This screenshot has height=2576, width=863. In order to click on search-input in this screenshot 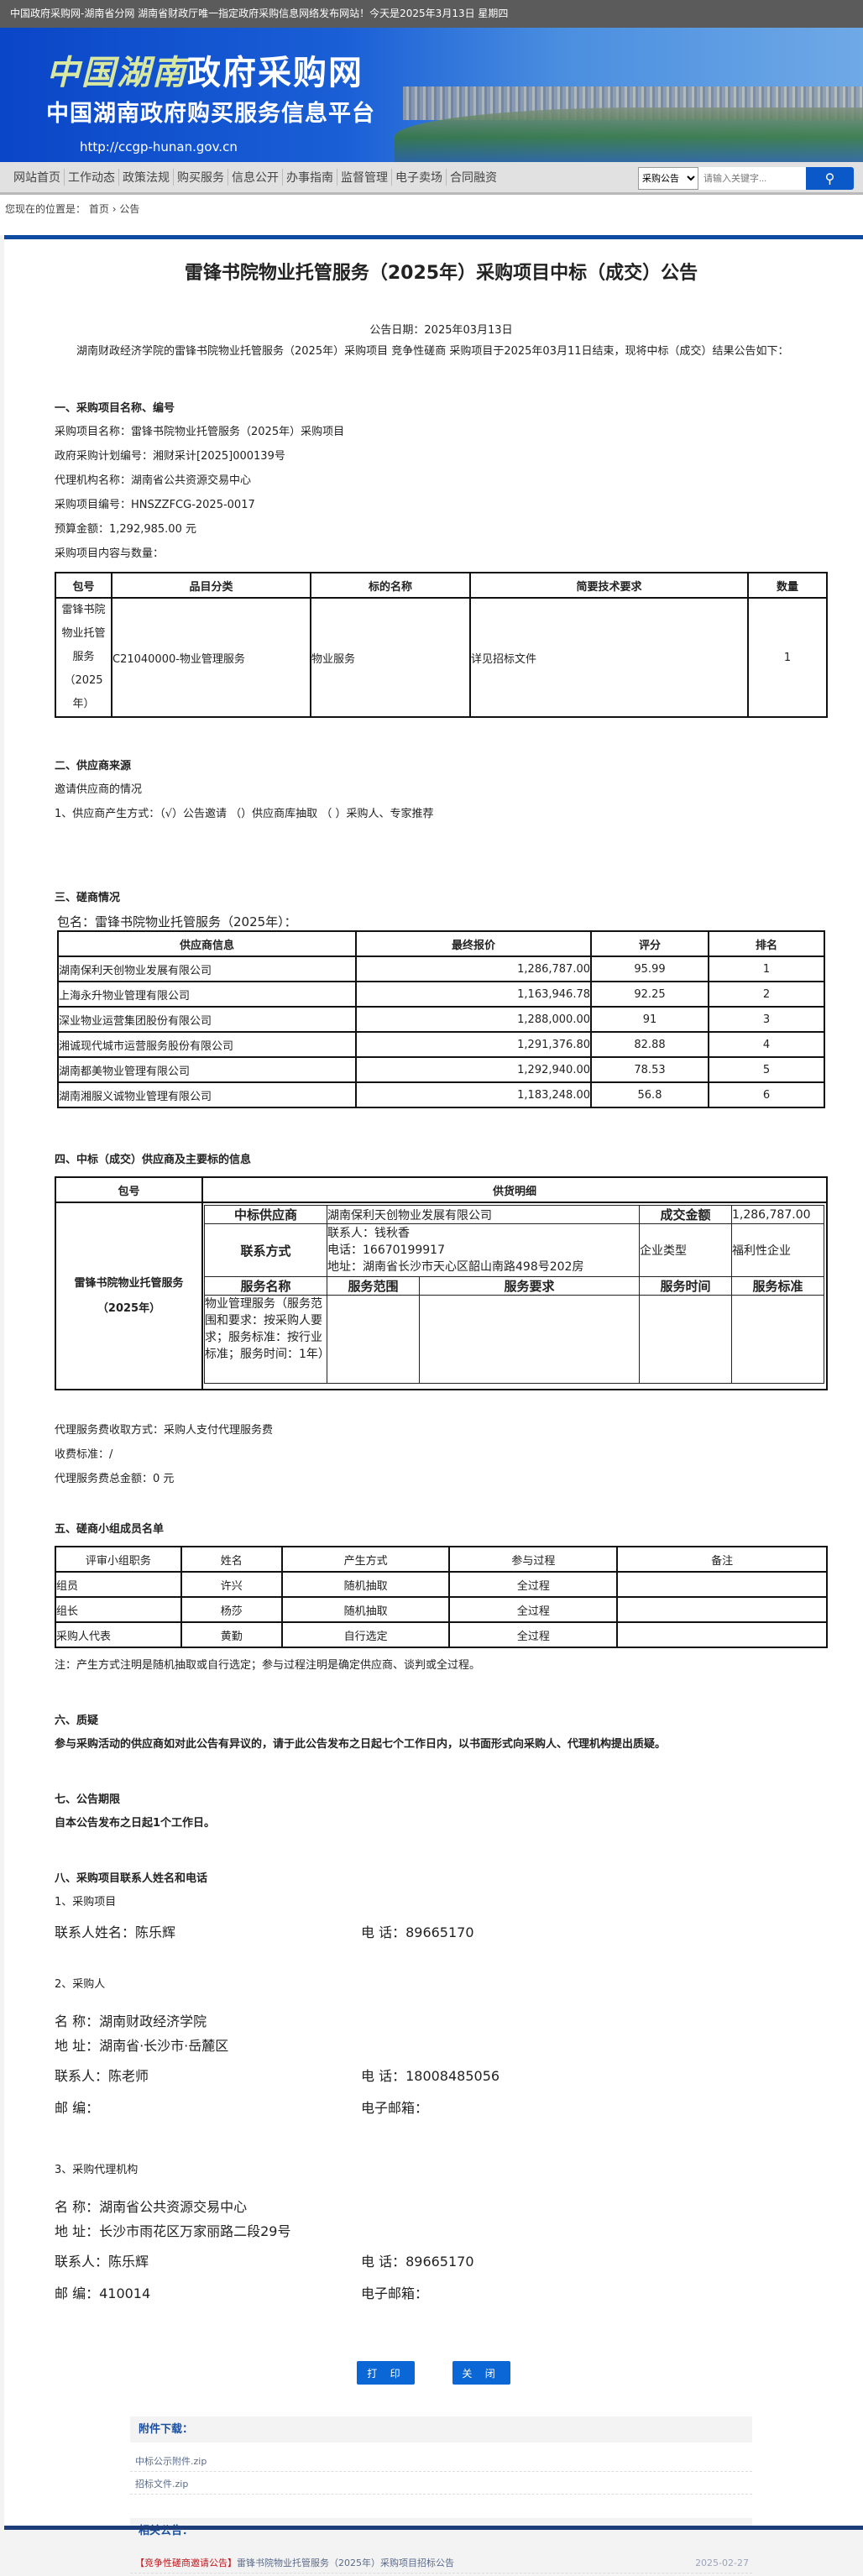, I will do `click(752, 179)`.